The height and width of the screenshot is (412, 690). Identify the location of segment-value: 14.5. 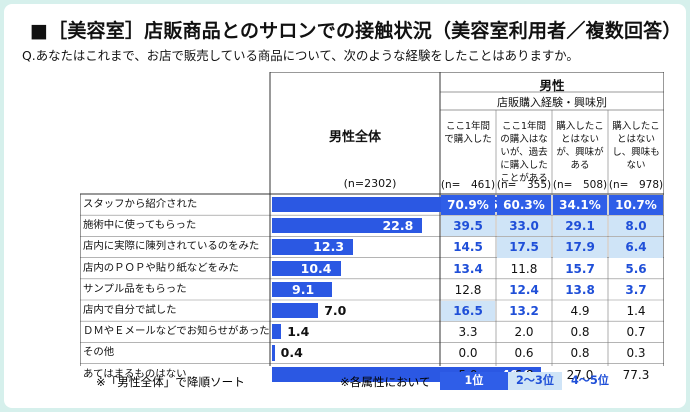
(468, 247).